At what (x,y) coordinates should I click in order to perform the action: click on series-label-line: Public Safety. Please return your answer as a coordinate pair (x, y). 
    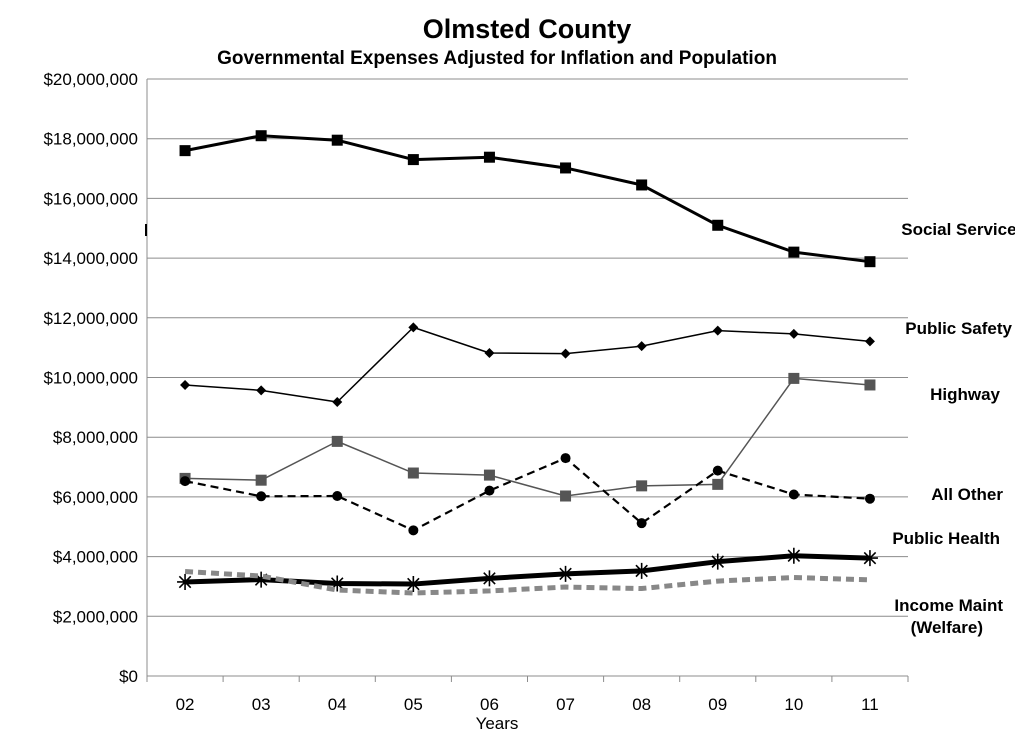
    Looking at the image, I should click on (958, 328).